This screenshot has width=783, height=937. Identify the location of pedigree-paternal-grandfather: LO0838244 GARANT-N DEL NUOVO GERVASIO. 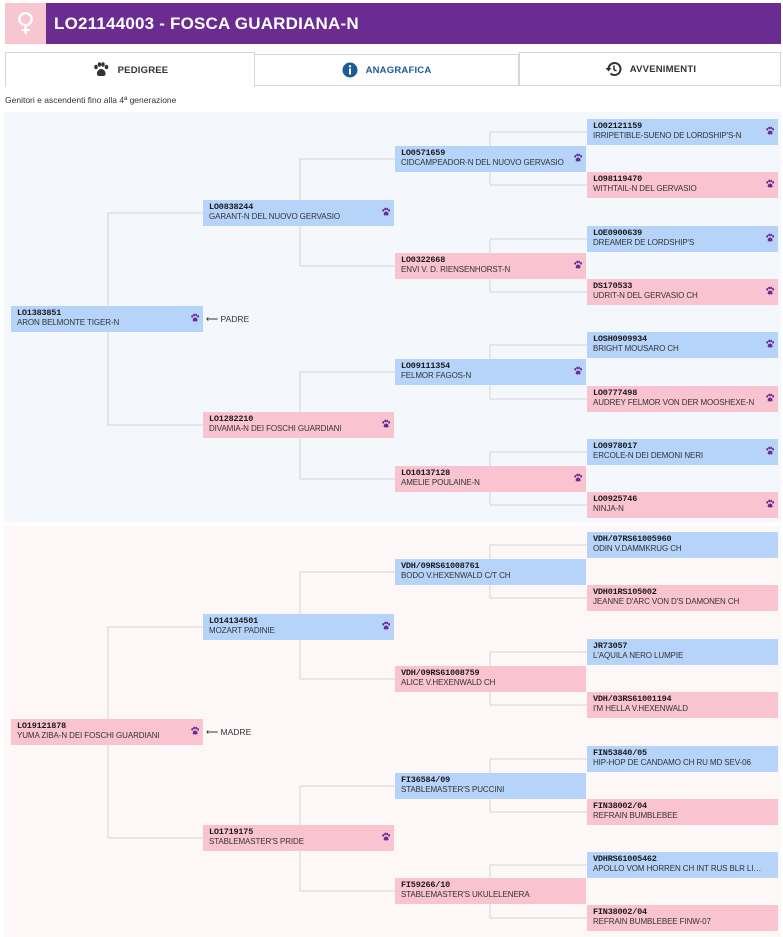
(298, 213).